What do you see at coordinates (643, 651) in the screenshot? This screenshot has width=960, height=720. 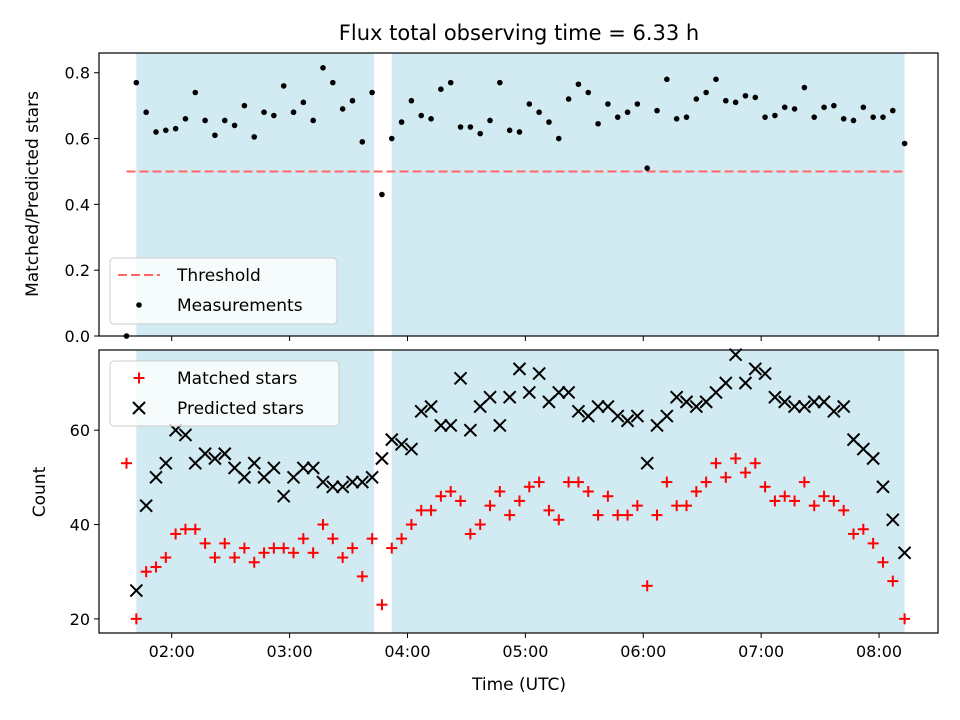 I see `x-tick-label: 06:00` at bounding box center [643, 651].